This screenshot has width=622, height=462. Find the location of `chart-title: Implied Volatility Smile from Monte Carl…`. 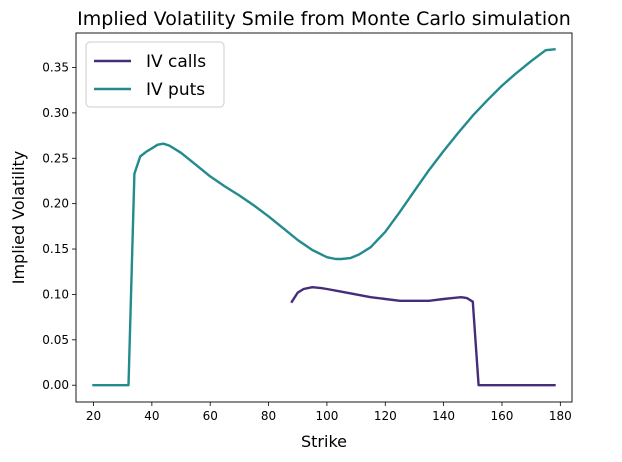

chart-title: Implied Volatility Smile from Monte Carl… is located at coordinates (324, 19).